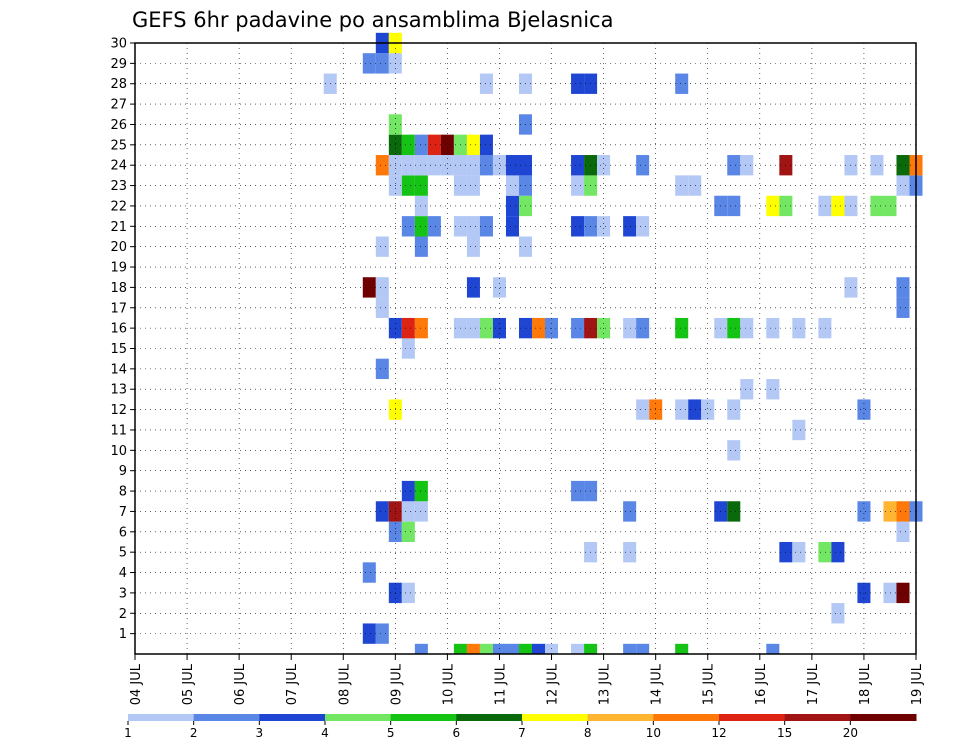  Describe the element at coordinates (653, 733) in the screenshot. I see `legend-label: 10` at that location.